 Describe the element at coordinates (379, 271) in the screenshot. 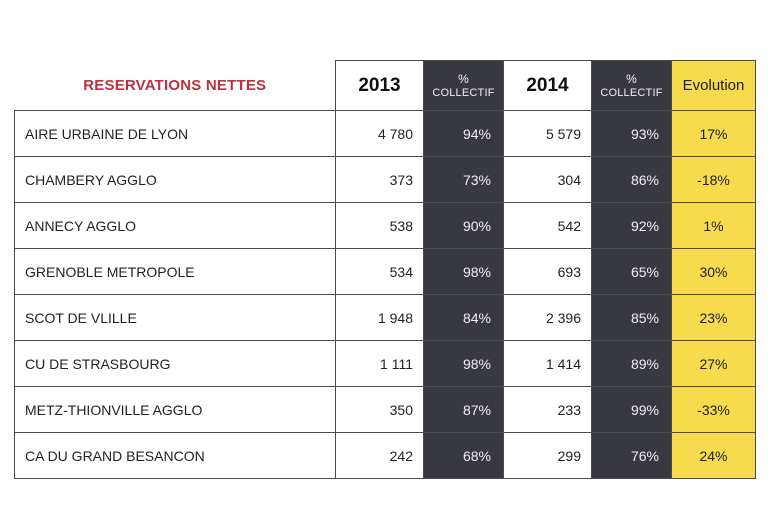

I see `row-value-2013: 534` at that location.